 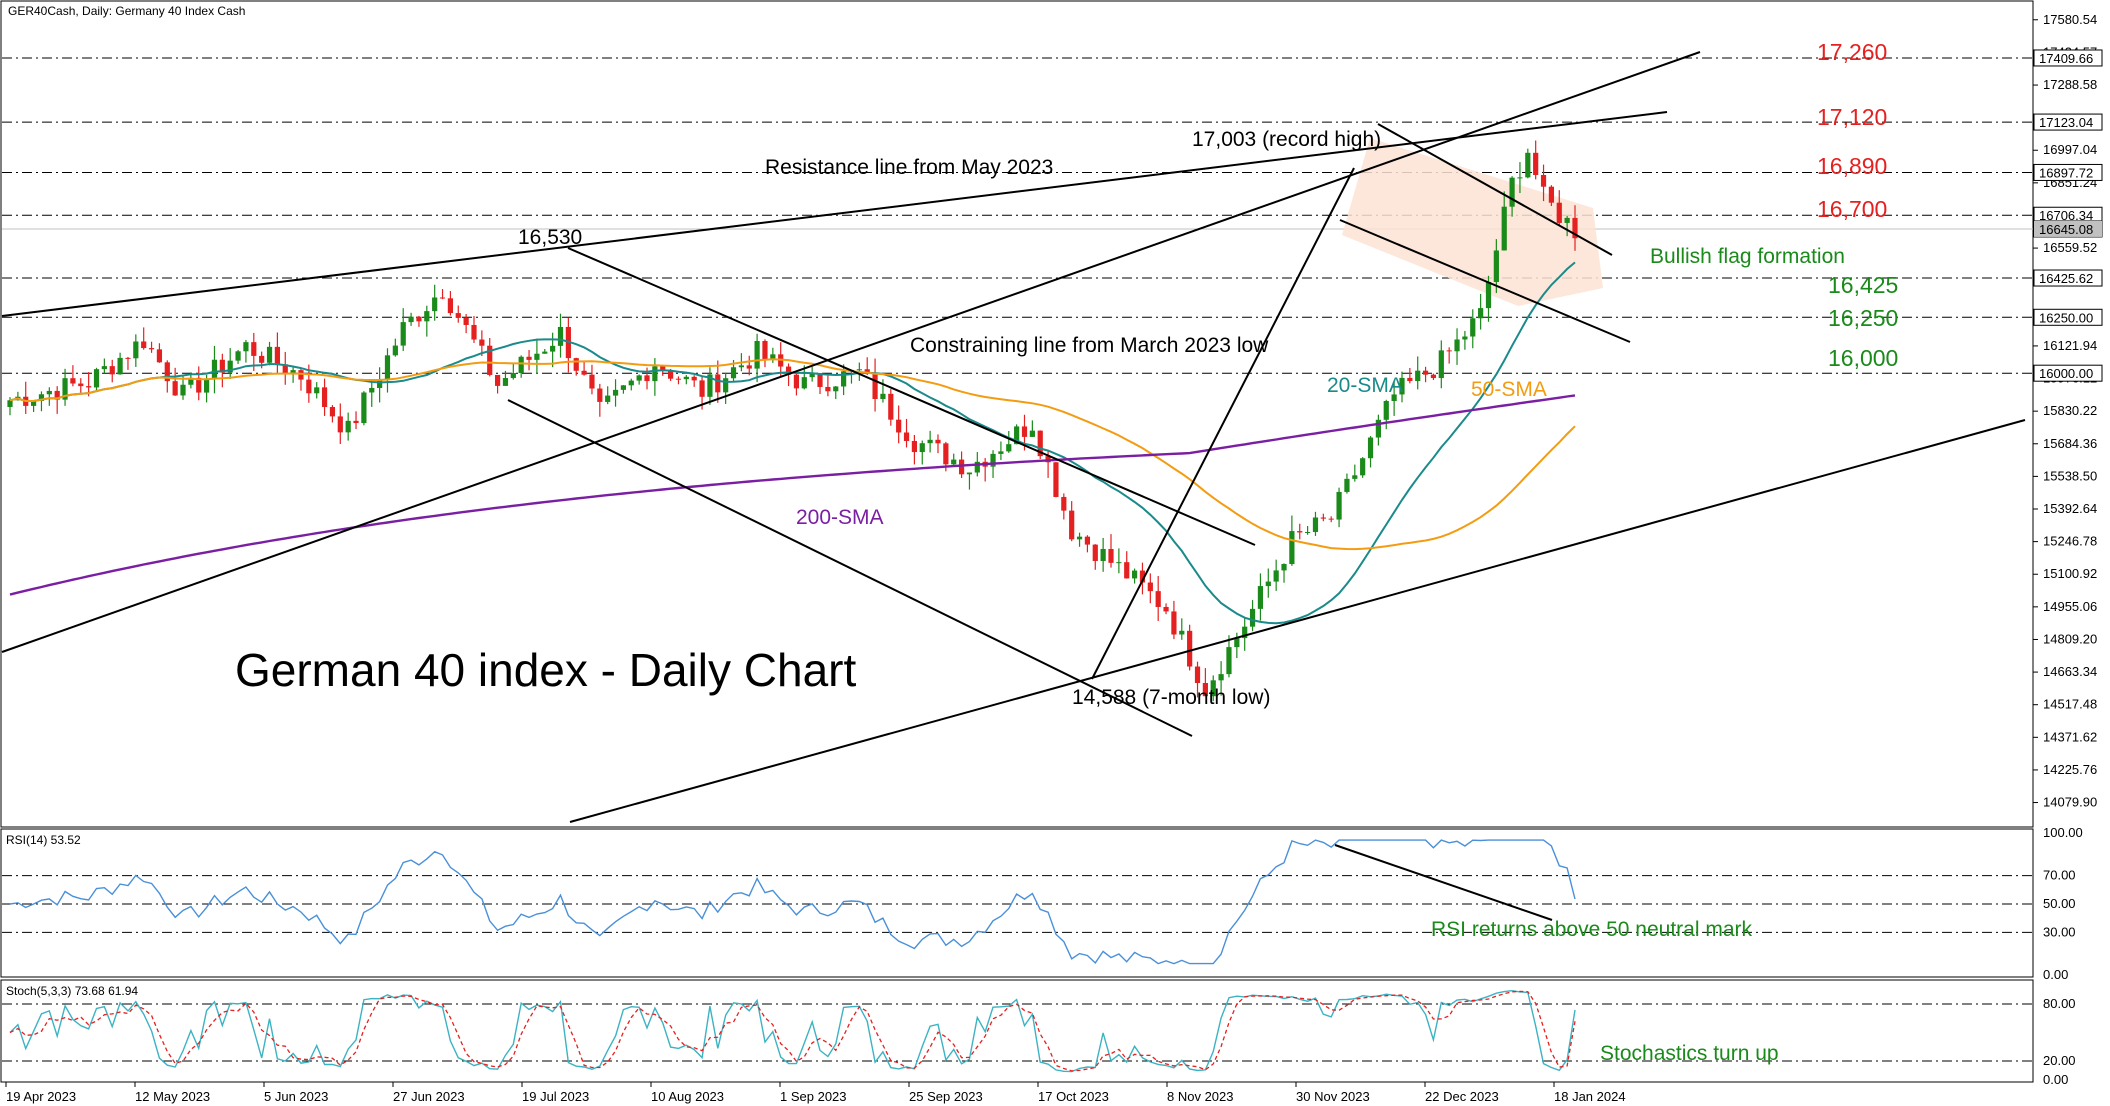 What do you see at coordinates (2068, 122) in the screenshot?
I see `level-price-box` at bounding box center [2068, 122].